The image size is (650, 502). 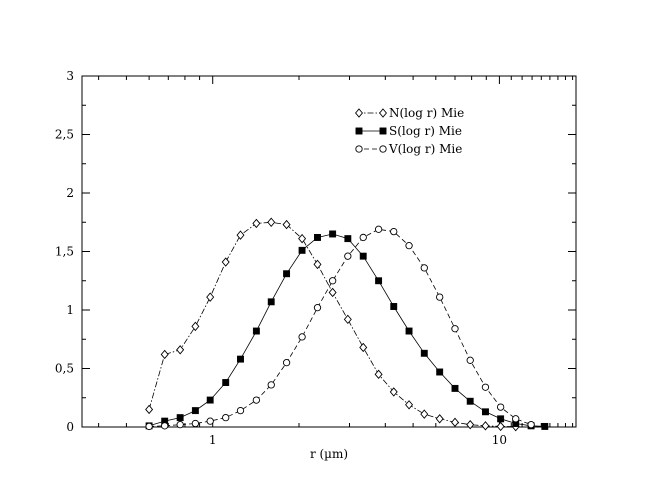 I want to click on legend-label: V(log r) Mie, so click(x=425, y=149).